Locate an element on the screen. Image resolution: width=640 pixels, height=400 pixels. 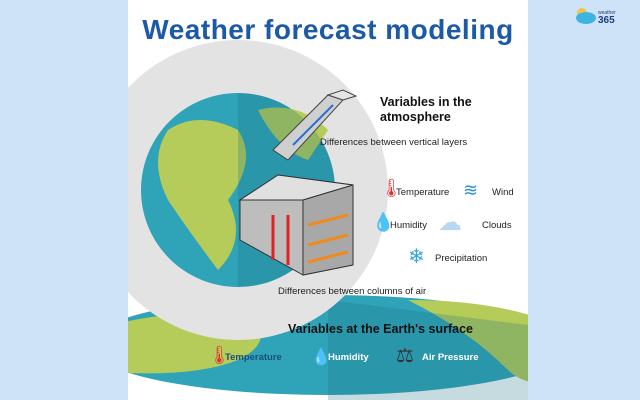
atm-temperature-label: Temperature is located at coordinates (423, 192).